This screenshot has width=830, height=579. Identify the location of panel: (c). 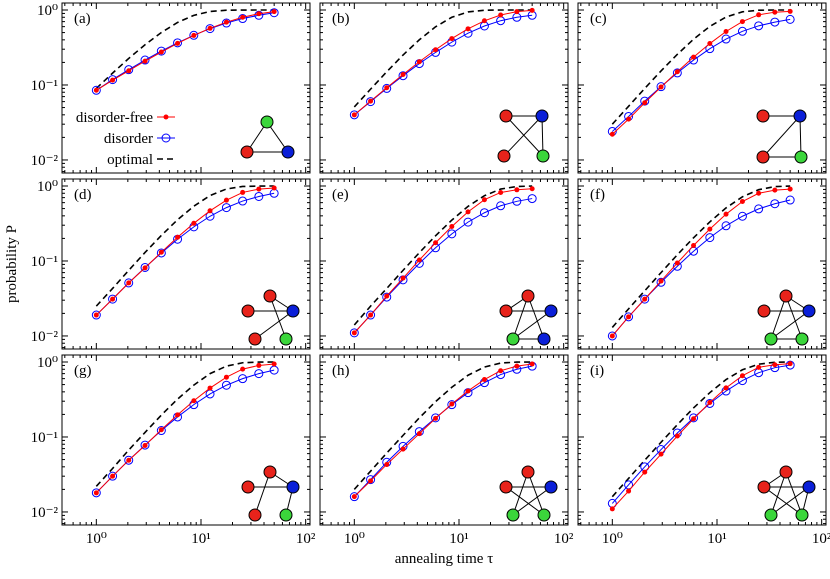
(702, 88).